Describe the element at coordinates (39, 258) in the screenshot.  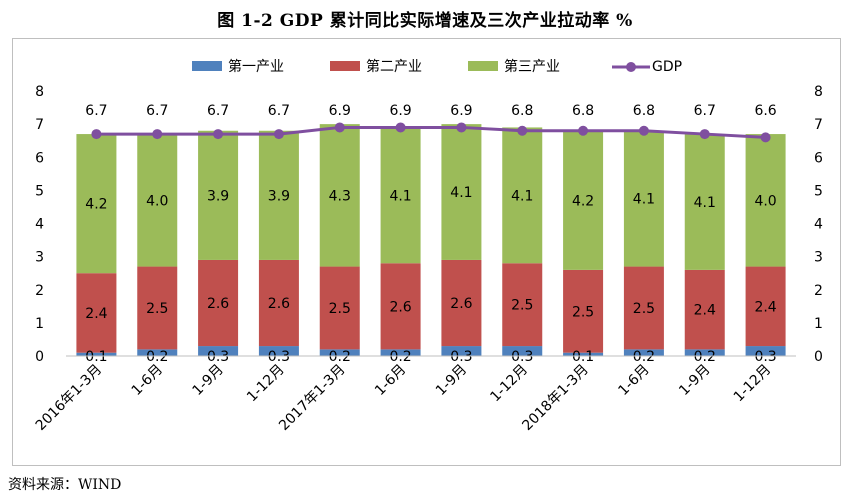
I see `y-tick-label-left: 3` at that location.